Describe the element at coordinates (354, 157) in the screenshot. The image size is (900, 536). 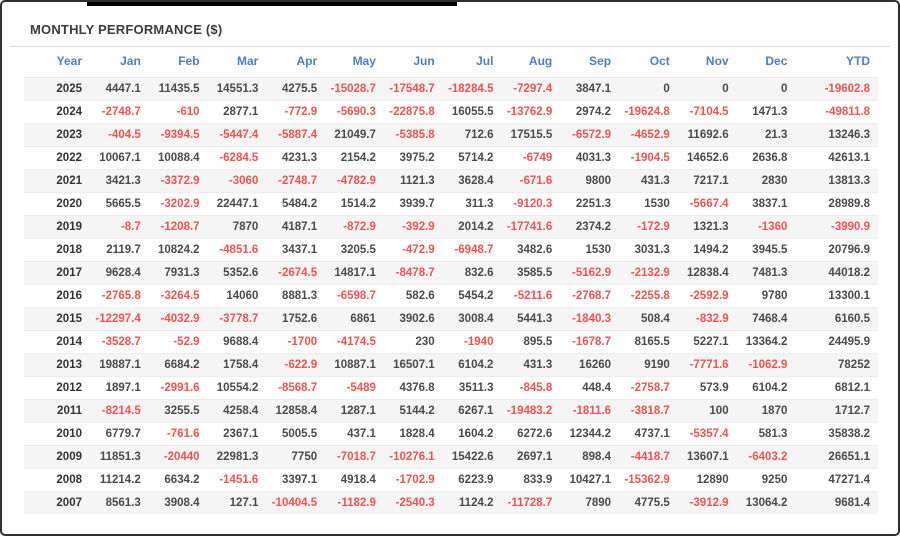
I see `value-cell-may: 2154.2` at that location.